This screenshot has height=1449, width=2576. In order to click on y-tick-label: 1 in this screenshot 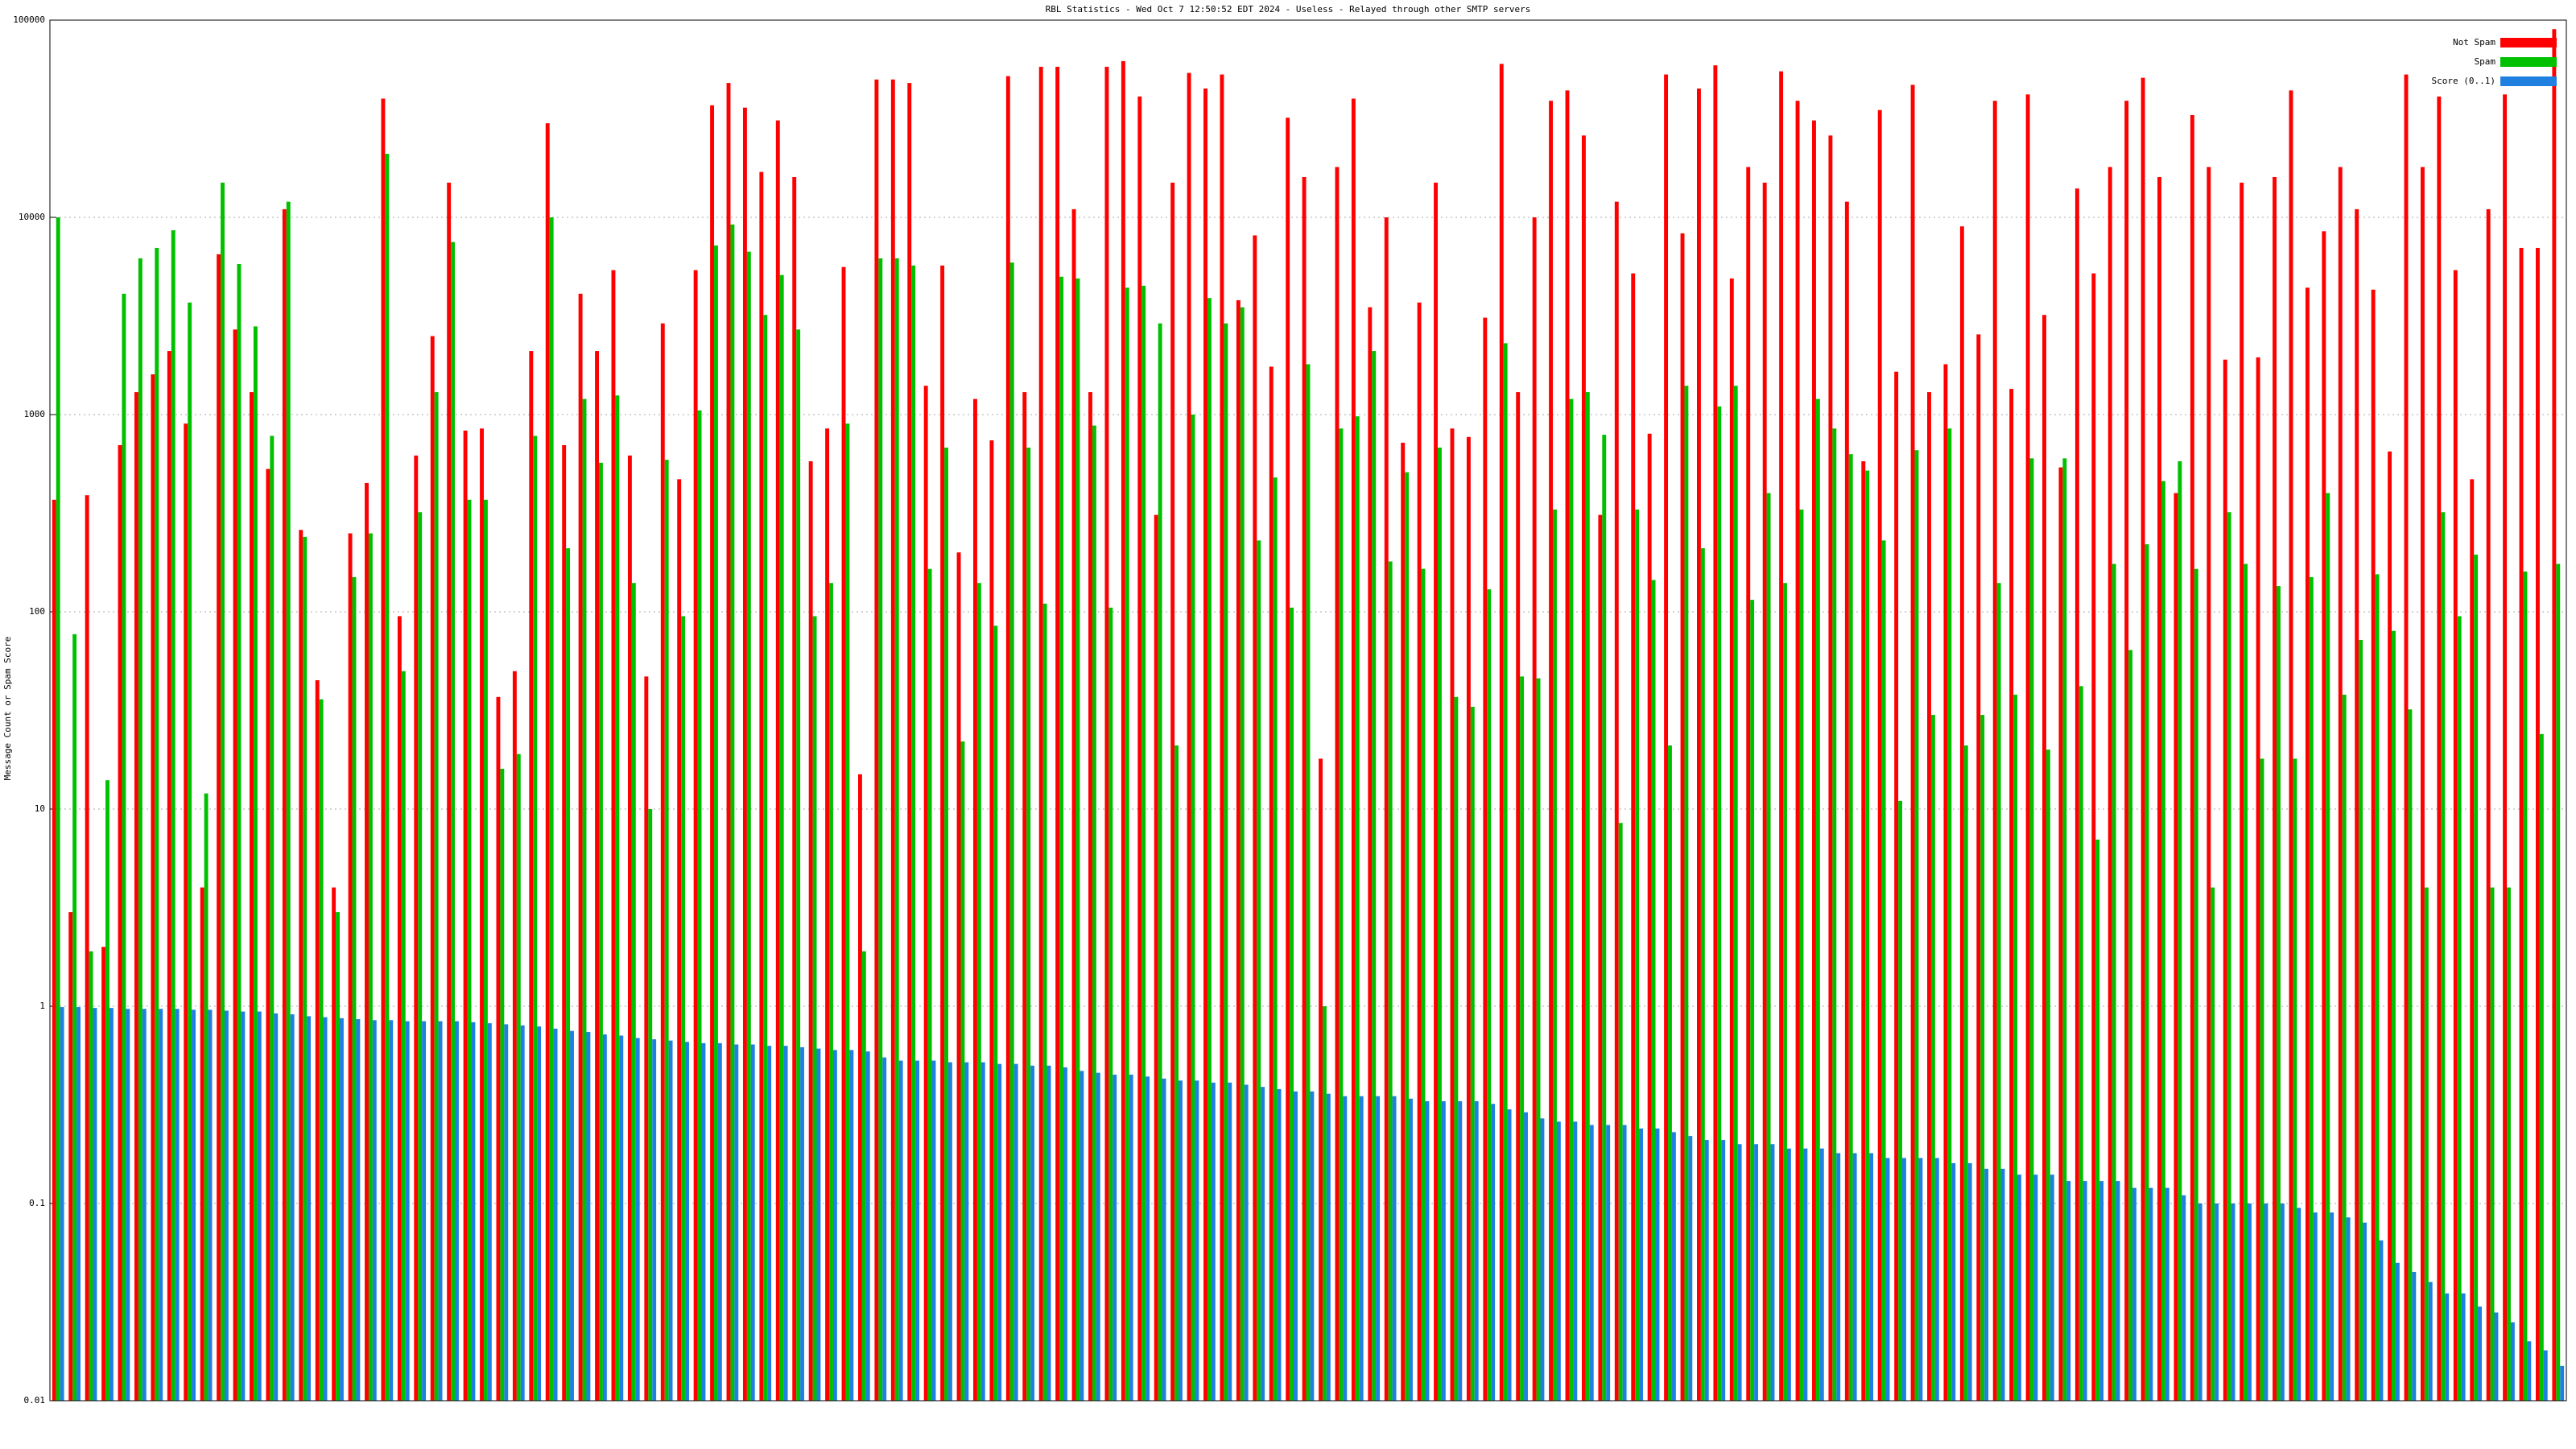, I will do `click(42, 1006)`.